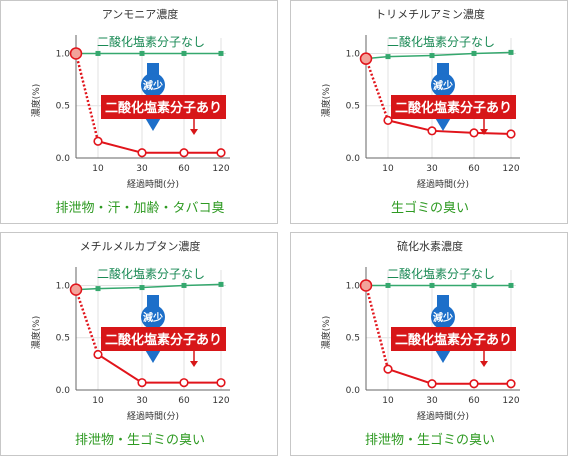 The width and height of the screenshot is (570, 463). I want to click on chart-title: トリメチルアミン濃度, so click(430, 14).